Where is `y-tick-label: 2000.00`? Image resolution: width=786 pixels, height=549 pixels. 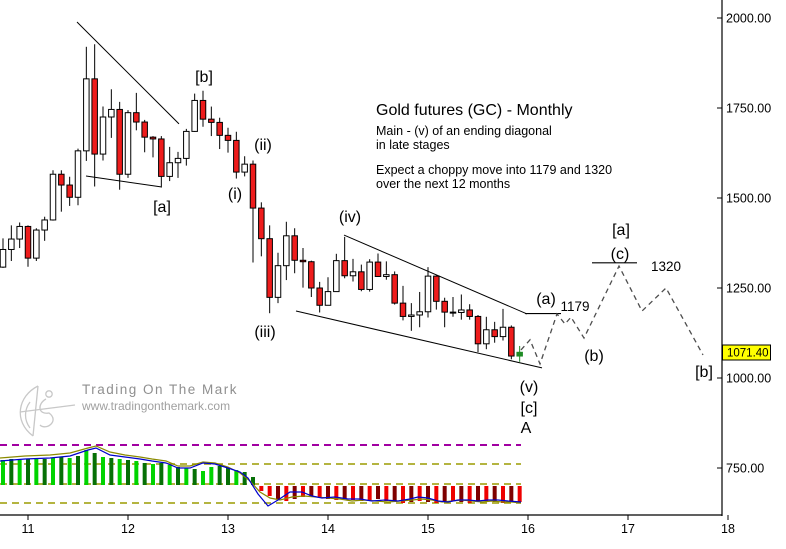 y-tick-label: 2000.00 is located at coordinates (748, 19).